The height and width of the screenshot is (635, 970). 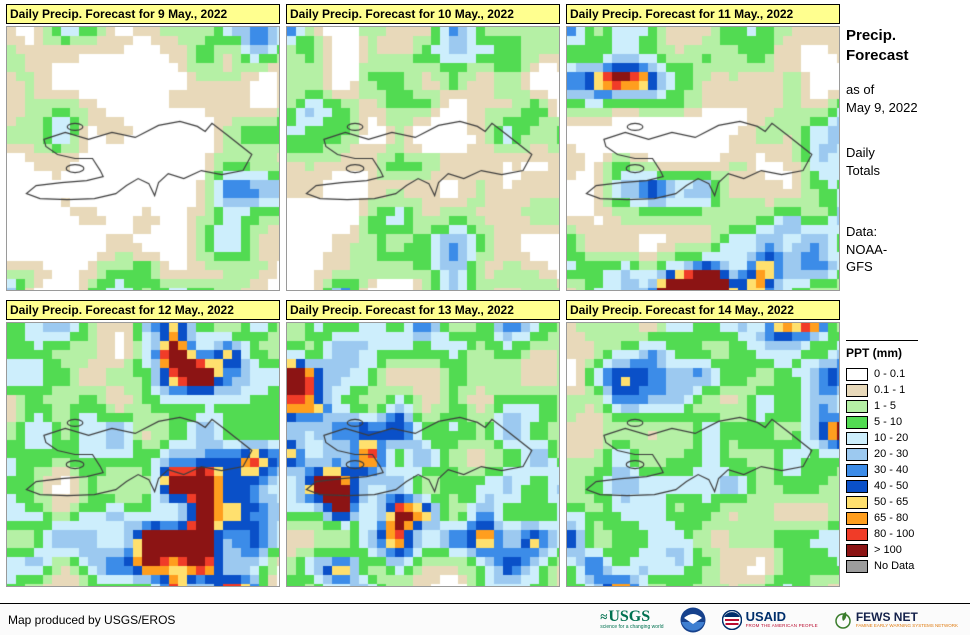 I want to click on panel-title: Daily Precip. Forecast for 9 May., 2022, so click(x=143, y=14).